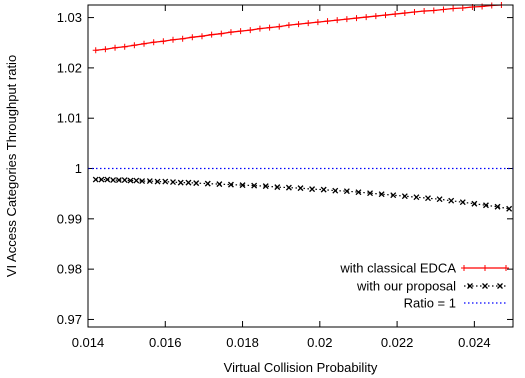 This screenshot has width=525, height=378. What do you see at coordinates (88, 342) in the screenshot?
I see `x-tick-label: 0.014` at bounding box center [88, 342].